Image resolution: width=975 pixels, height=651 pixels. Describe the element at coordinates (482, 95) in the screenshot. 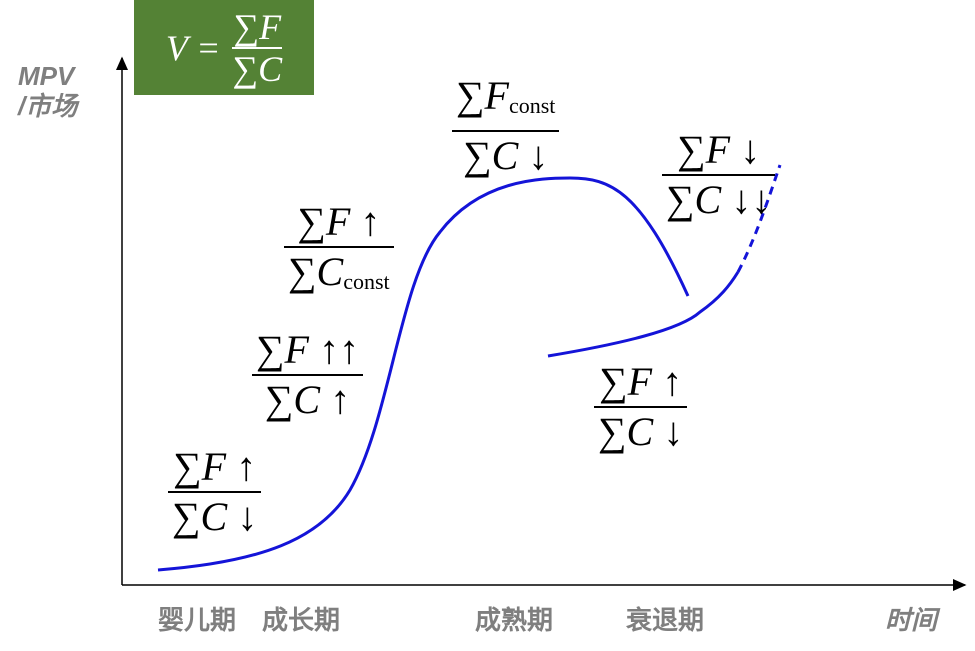

I see `num-text: ∑F` at that location.